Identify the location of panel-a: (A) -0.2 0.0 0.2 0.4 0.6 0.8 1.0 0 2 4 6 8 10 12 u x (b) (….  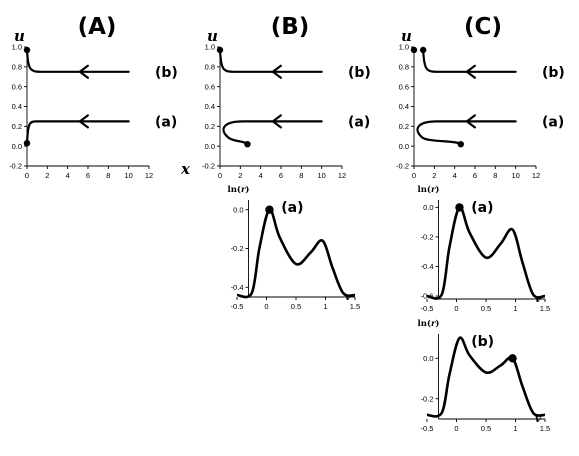
(100, 97).